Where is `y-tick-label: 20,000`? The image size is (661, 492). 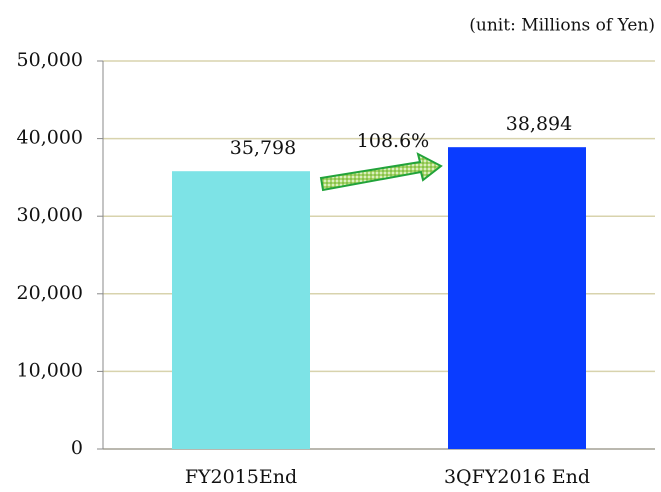 y-tick-label: 20,000 is located at coordinates (50, 293).